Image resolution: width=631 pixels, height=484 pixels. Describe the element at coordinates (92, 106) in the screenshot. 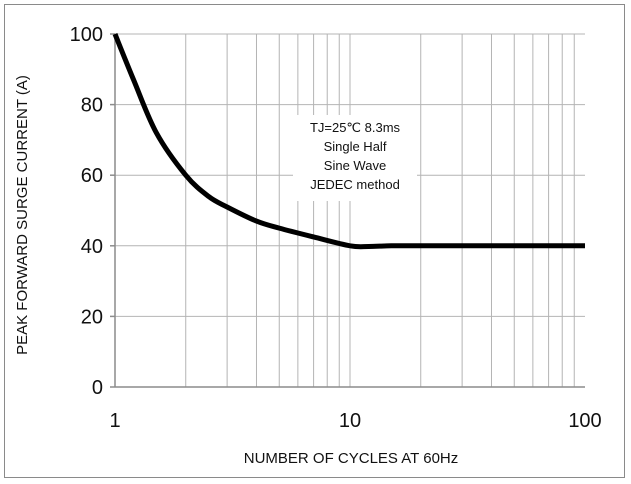

I see `y-tick-label: 80` at that location.